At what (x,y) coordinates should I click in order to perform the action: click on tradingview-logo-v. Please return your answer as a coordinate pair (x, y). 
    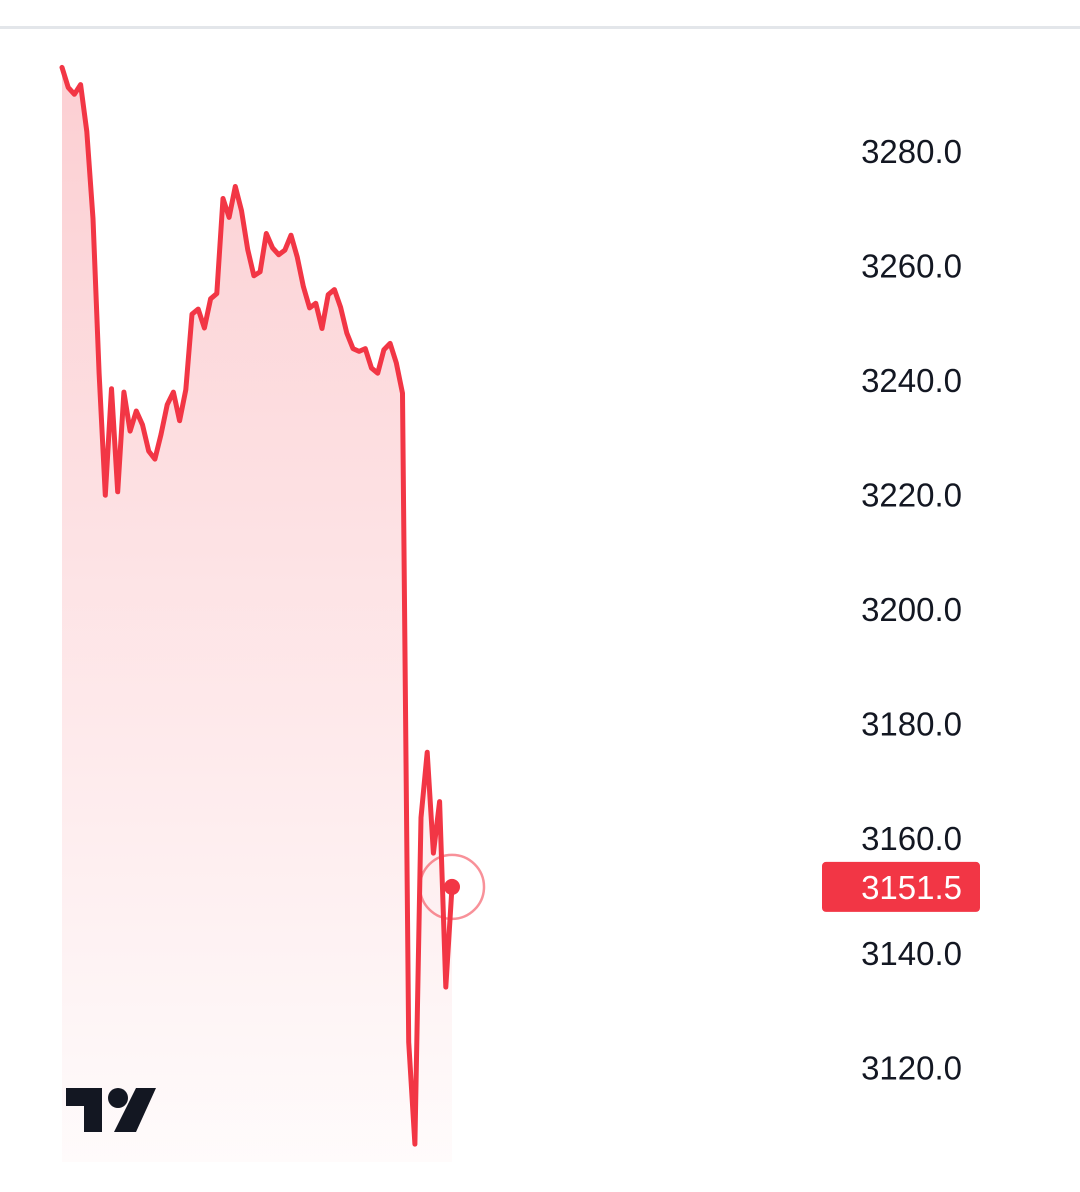
    Looking at the image, I should click on (135, 1110).